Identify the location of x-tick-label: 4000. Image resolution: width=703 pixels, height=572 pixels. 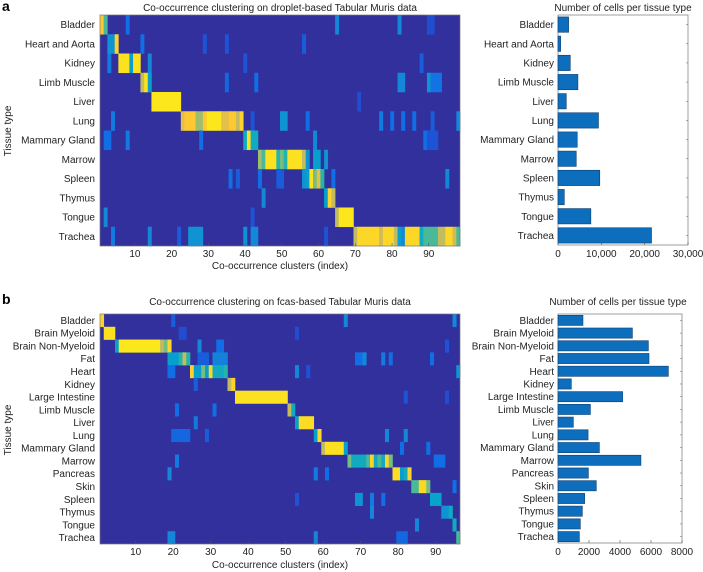
(620, 552).